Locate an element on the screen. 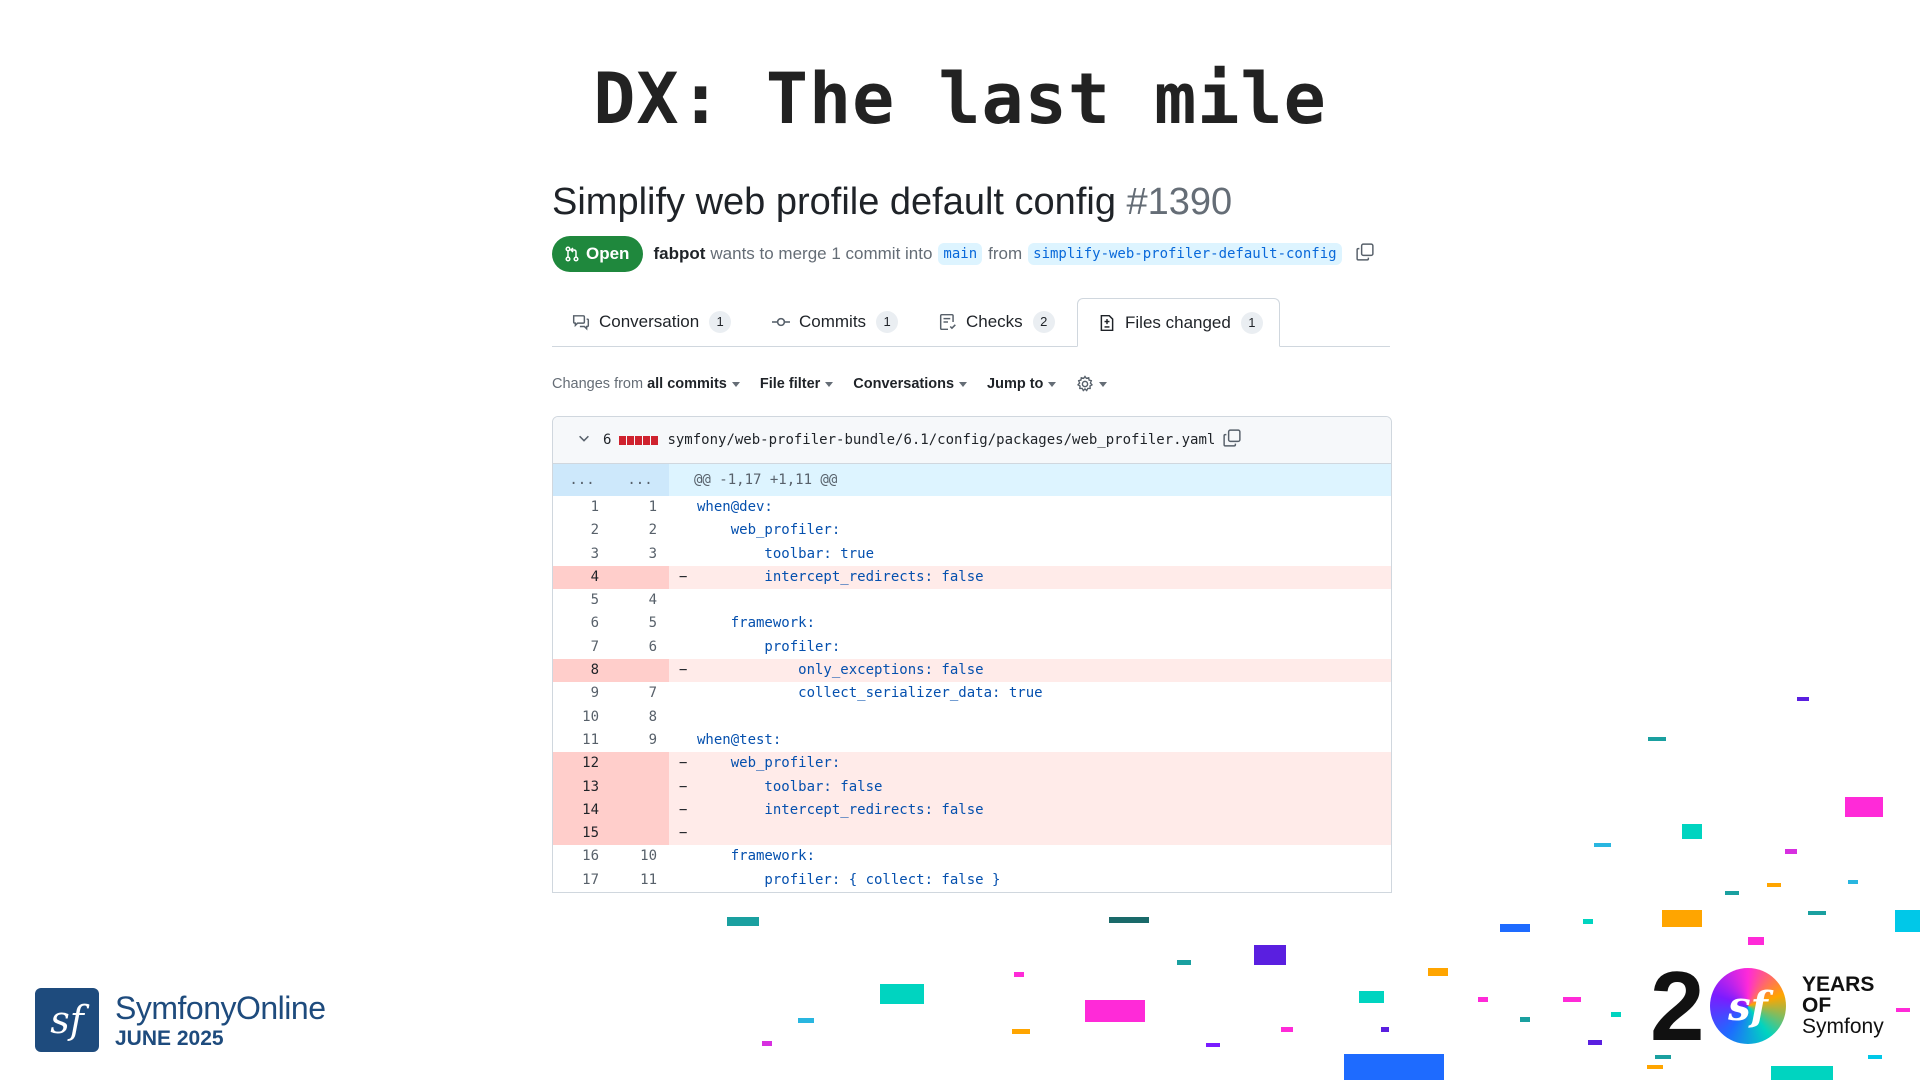 The height and width of the screenshot is (1080, 1920). caret-down-icon is located at coordinates (1052, 384).